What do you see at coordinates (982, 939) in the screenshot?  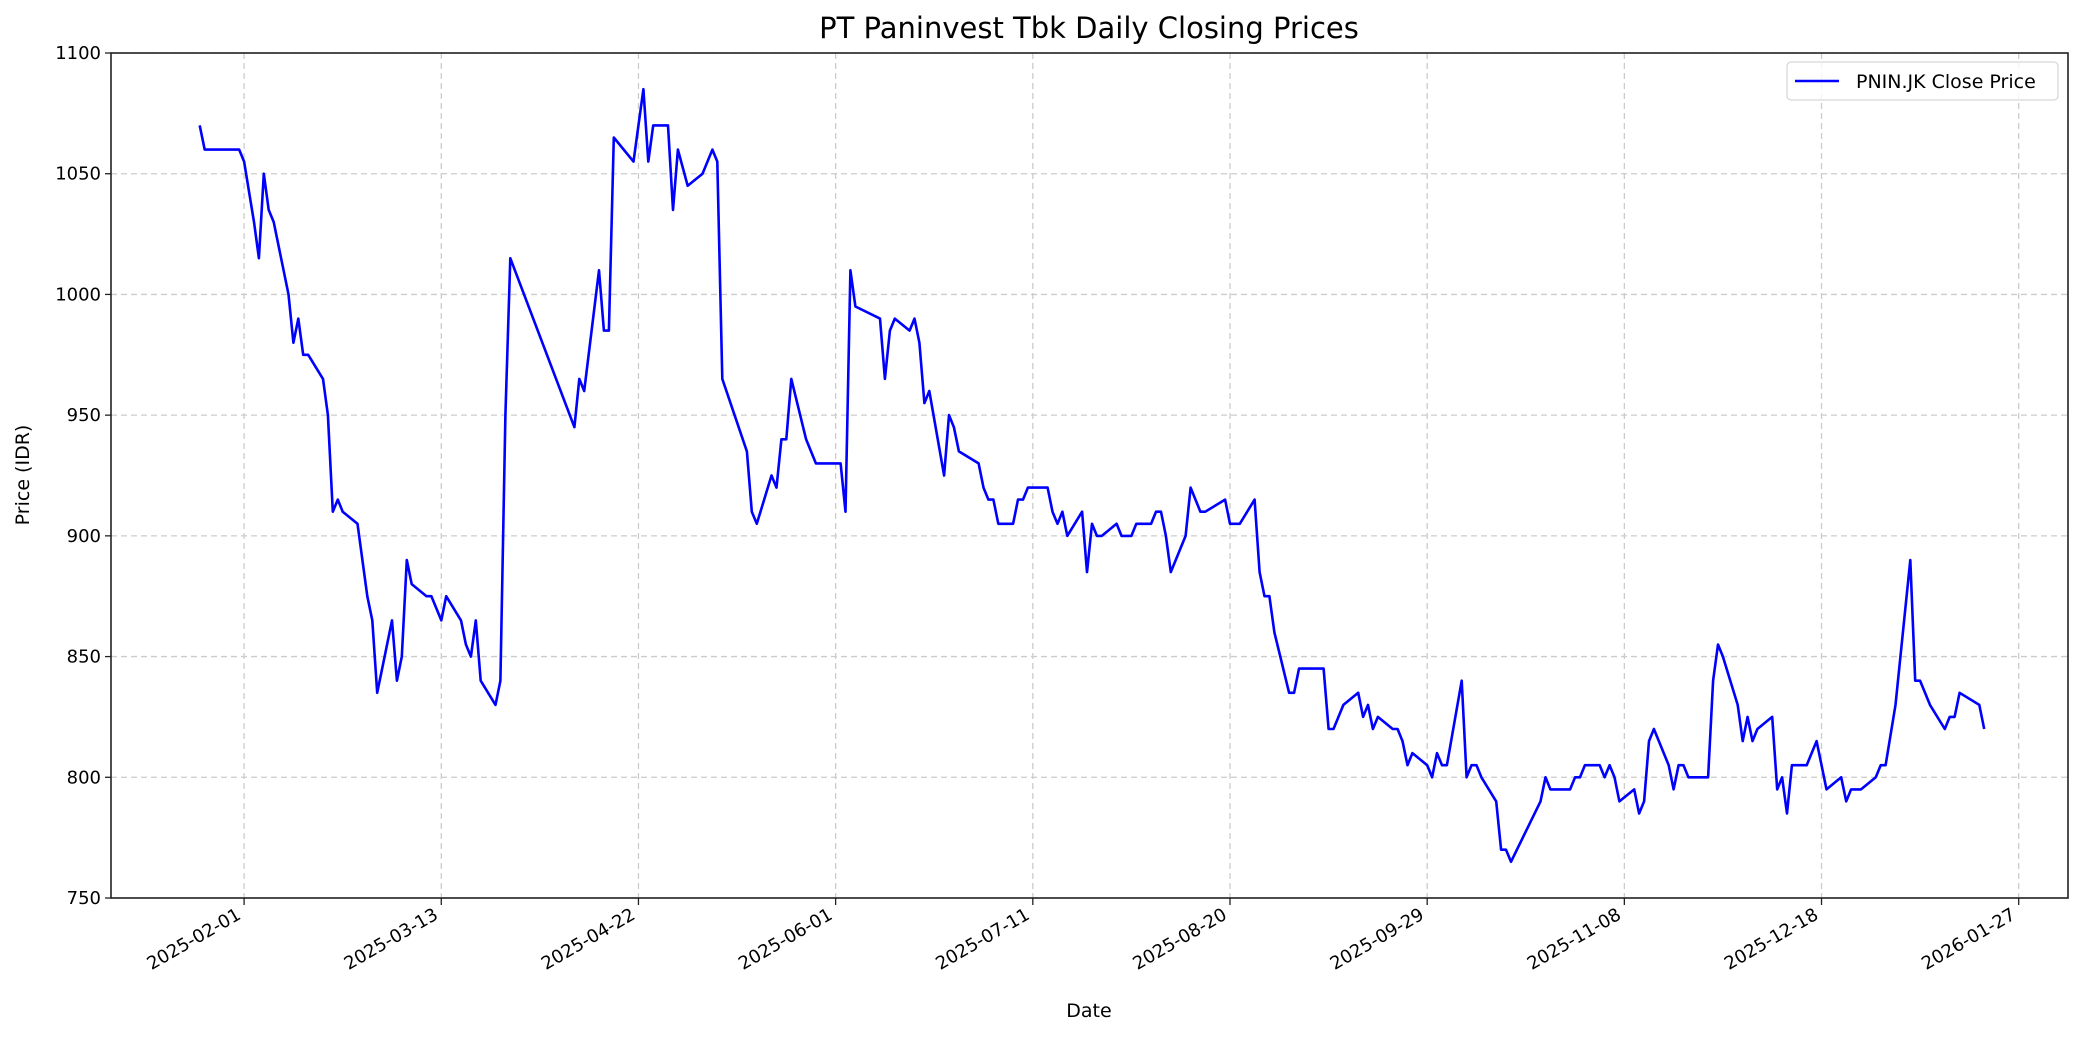 I see `x-tick-label: 2025-07-11` at bounding box center [982, 939].